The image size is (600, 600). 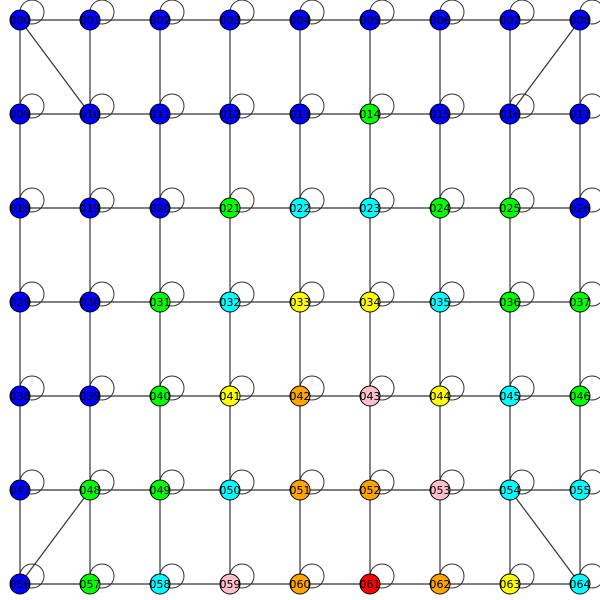 I want to click on node-007: 007, so click(x=510, y=20).